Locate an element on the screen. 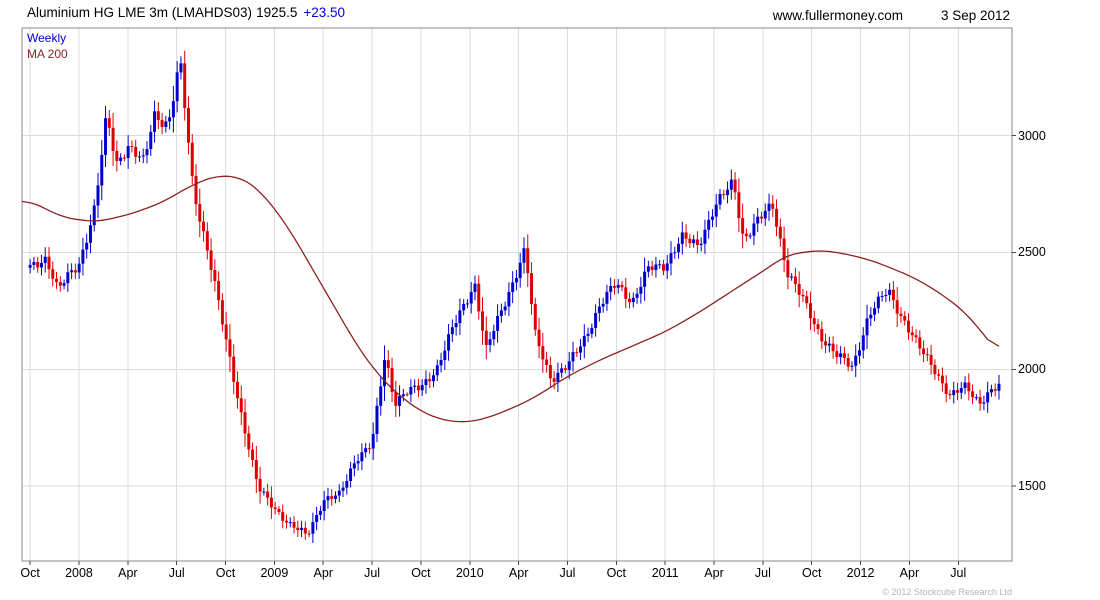  legend-timeframe-label: Weekly is located at coordinates (47, 38).